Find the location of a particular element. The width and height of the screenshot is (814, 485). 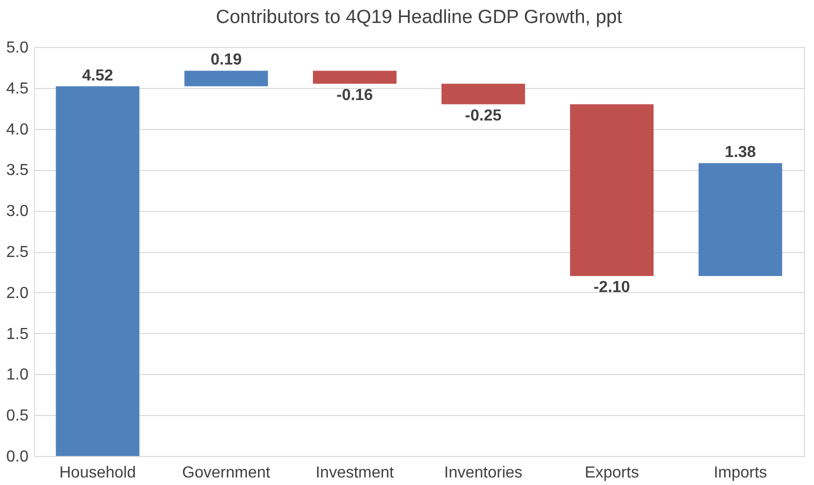

data-label: -0.16 is located at coordinates (355, 95).